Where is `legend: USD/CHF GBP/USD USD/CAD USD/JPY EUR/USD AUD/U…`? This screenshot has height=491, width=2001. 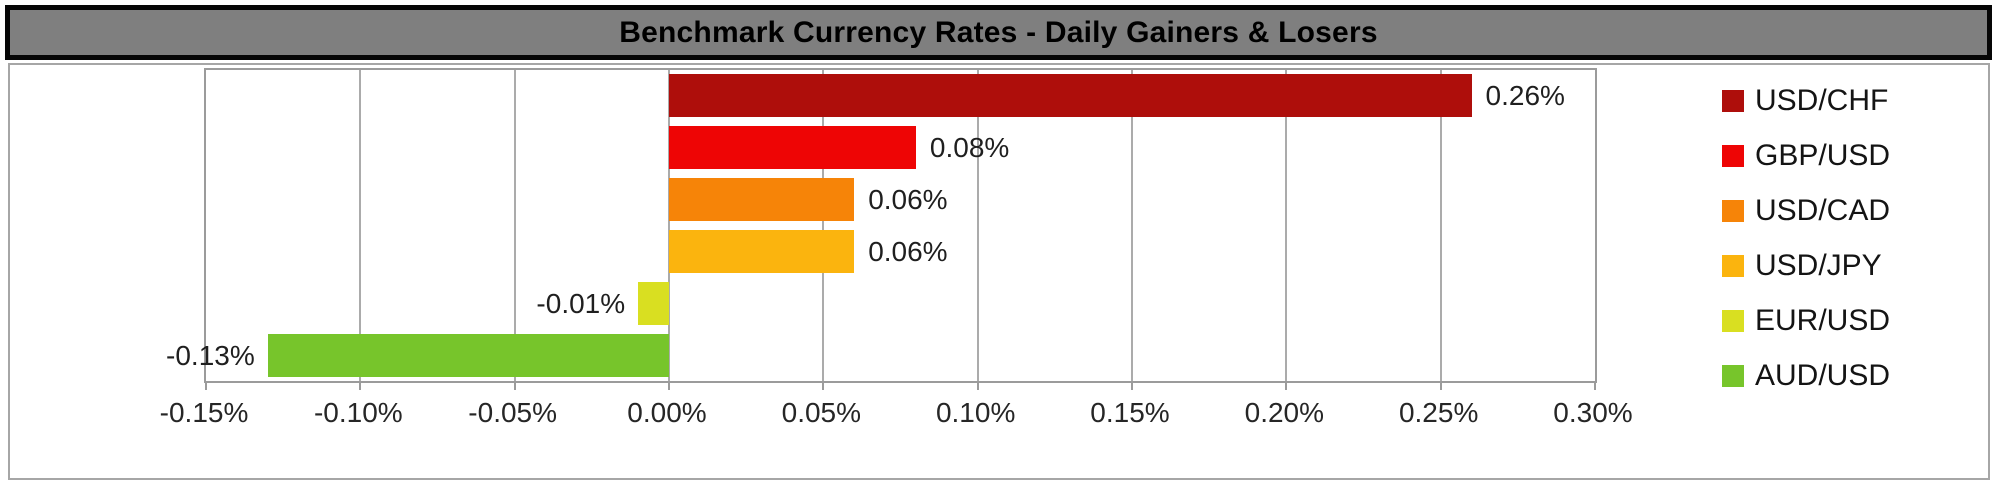
legend: USD/CHF GBP/USD USD/CAD USD/JPY EUR/USD AUD/U… is located at coordinates (1847, 238).